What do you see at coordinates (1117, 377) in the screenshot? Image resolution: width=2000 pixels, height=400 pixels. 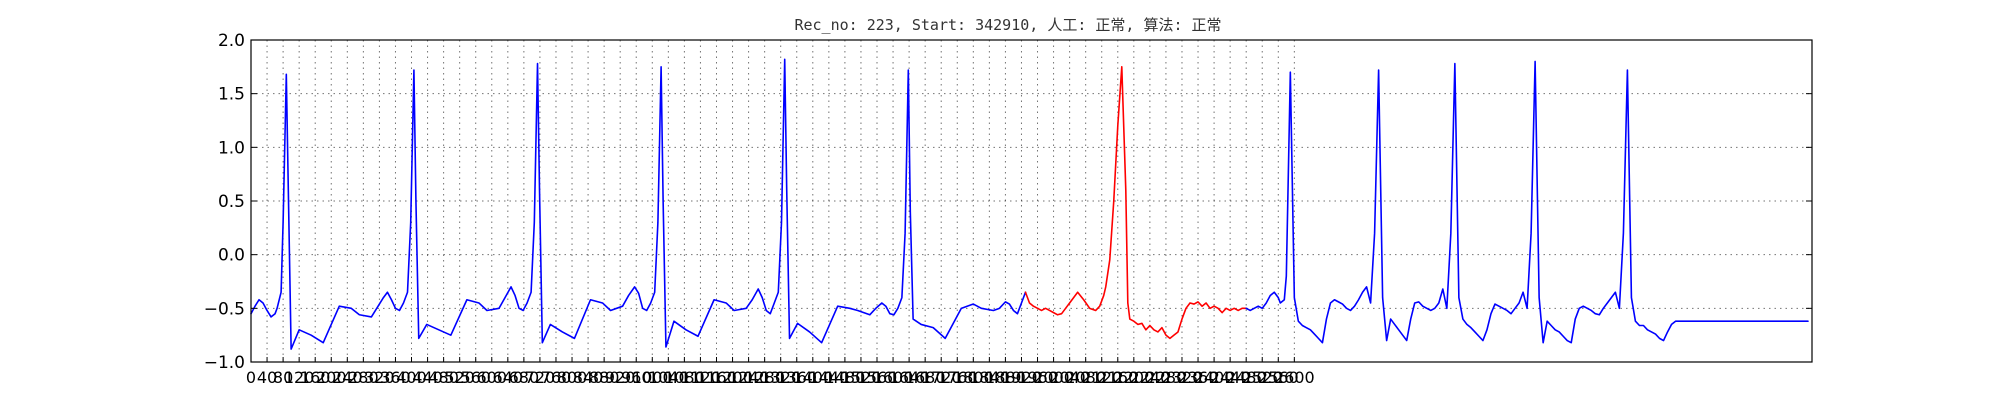 I see `x-tick-label: 2160` at bounding box center [1117, 377].